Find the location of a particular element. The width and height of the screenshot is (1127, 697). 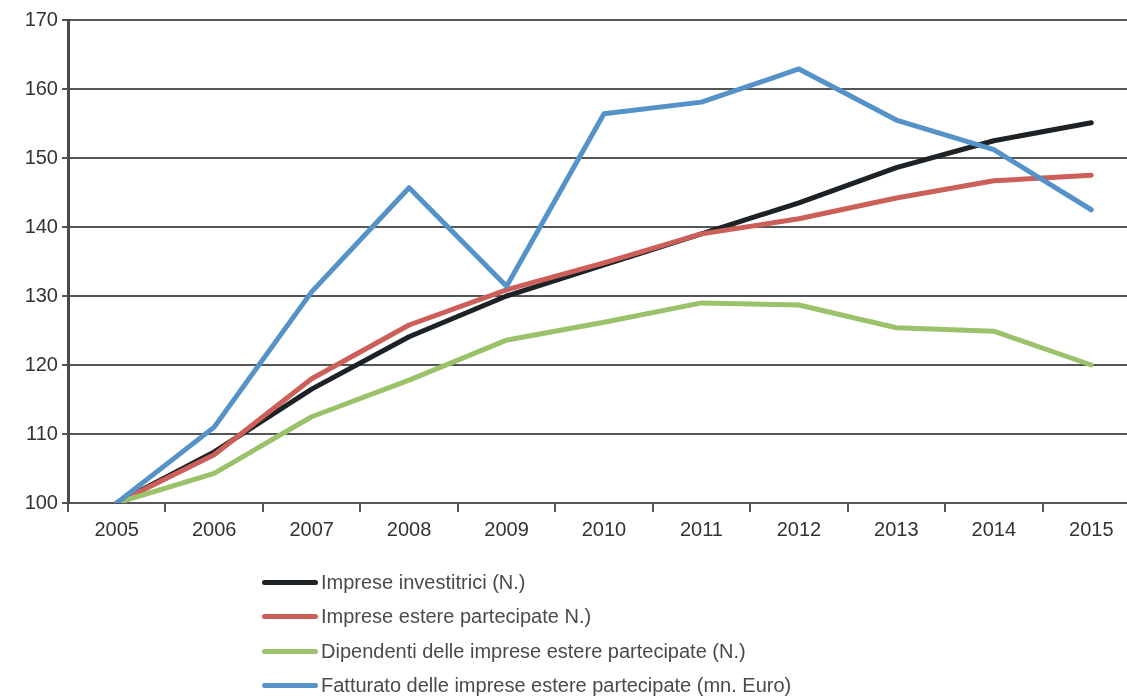

x-tick-label: 2007 is located at coordinates (311, 528).